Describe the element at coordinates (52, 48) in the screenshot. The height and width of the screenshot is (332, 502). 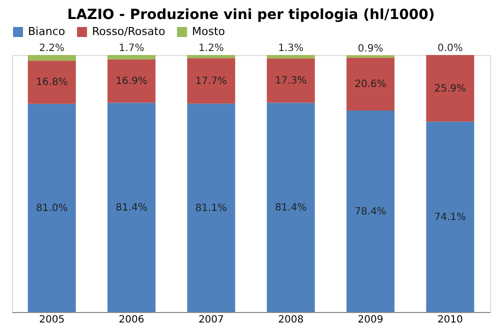
I see `data-label: 2.2%` at that location.